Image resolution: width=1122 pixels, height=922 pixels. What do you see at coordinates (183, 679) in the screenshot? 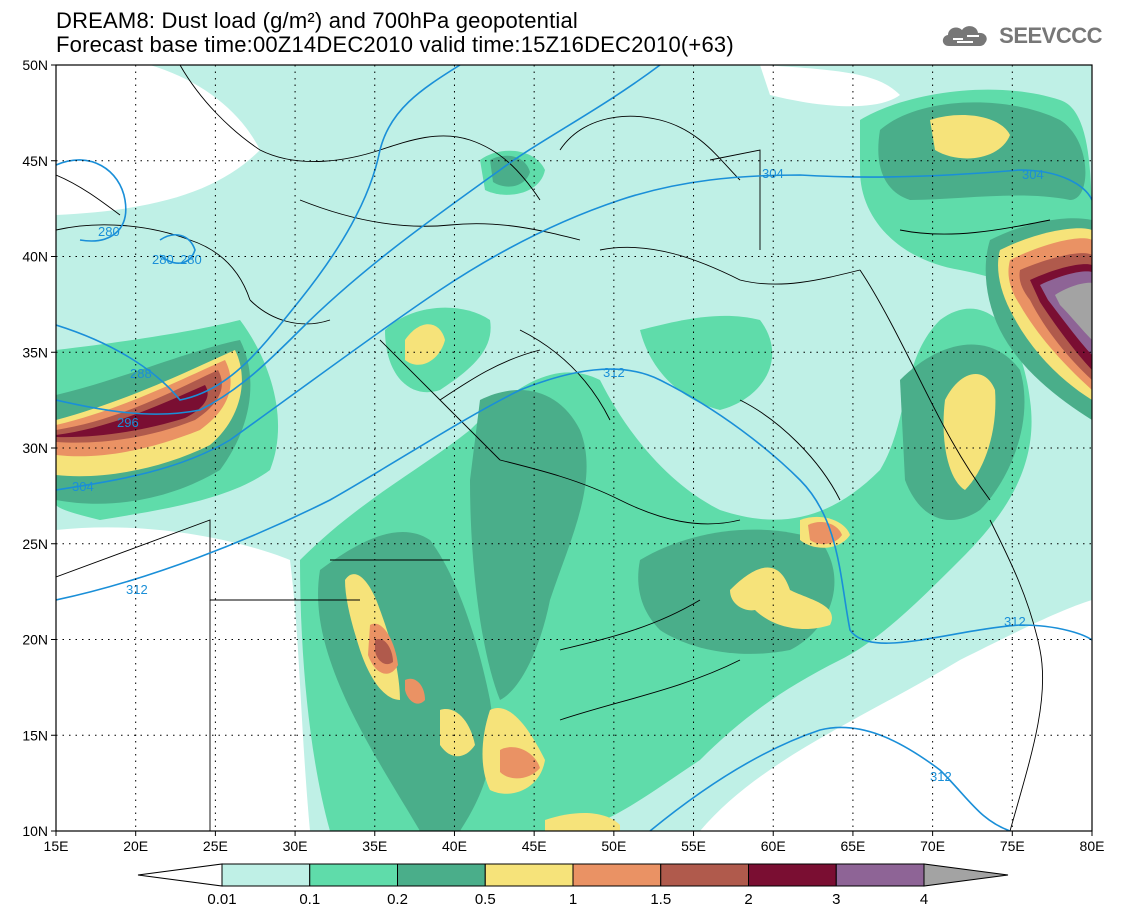
I see `clear-area-sahara` at bounding box center [183, 679].